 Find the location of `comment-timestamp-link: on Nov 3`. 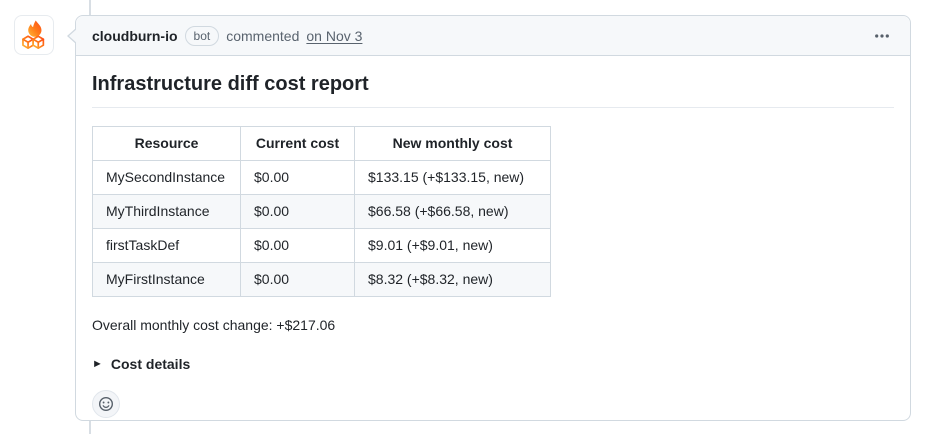

comment-timestamp-link: on Nov 3 is located at coordinates (334, 35).